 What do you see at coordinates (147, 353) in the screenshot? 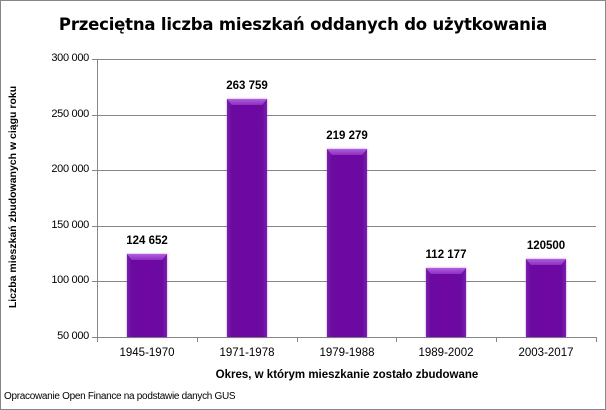
I see `x-category-label: 1945-1970` at bounding box center [147, 353].